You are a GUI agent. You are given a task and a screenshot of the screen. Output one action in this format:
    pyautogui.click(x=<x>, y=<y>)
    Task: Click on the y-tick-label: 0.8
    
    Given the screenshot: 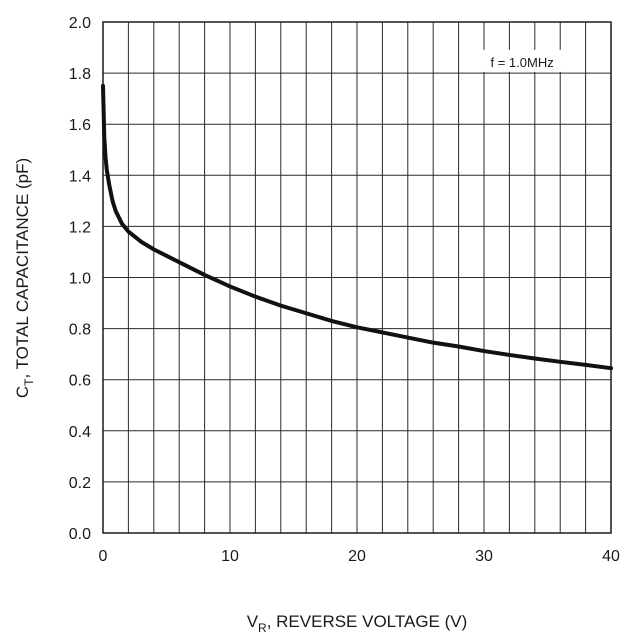 What is the action you would take?
    pyautogui.click(x=80, y=330)
    